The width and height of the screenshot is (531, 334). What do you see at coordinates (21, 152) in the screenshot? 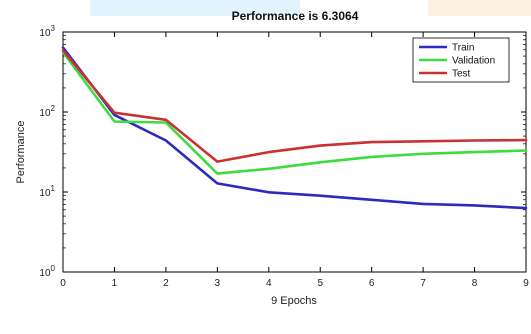
I see `y-axis-label: Performance` at bounding box center [21, 152].